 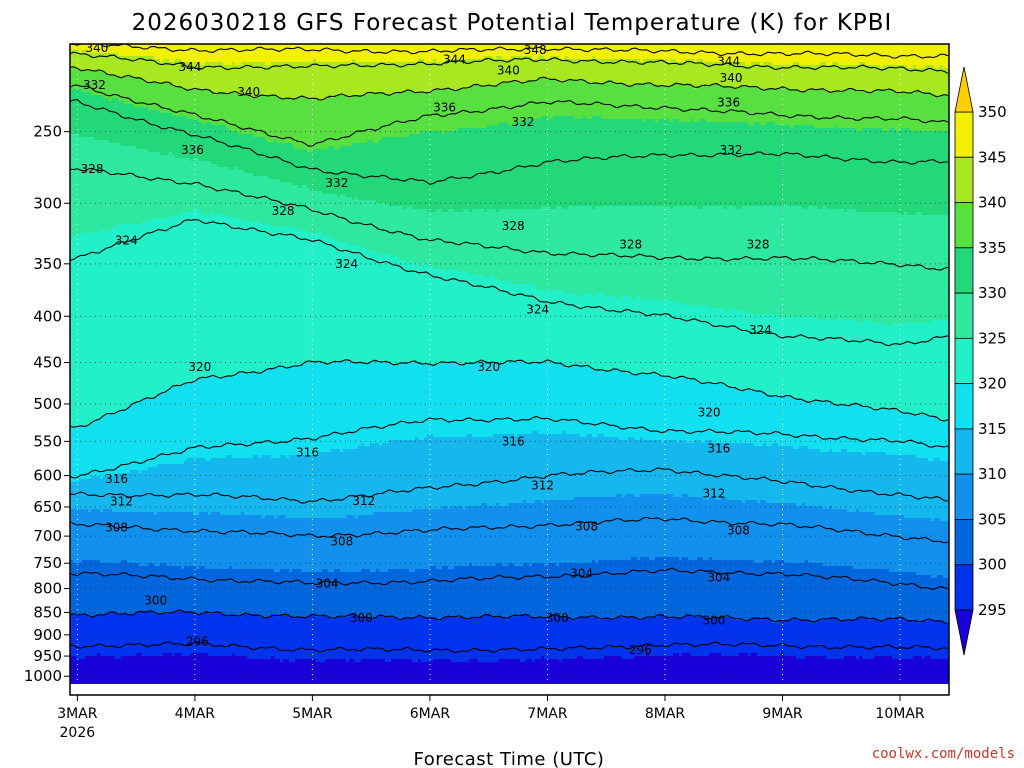 I want to click on y-tick-label: 1000, so click(x=43, y=676).